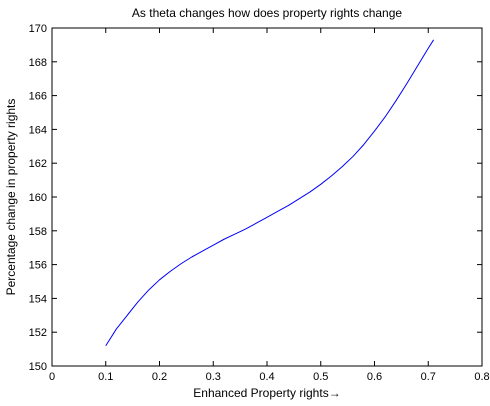 This screenshot has height=406, width=490. I want to click on y-tick-label: 152, so click(38, 333).